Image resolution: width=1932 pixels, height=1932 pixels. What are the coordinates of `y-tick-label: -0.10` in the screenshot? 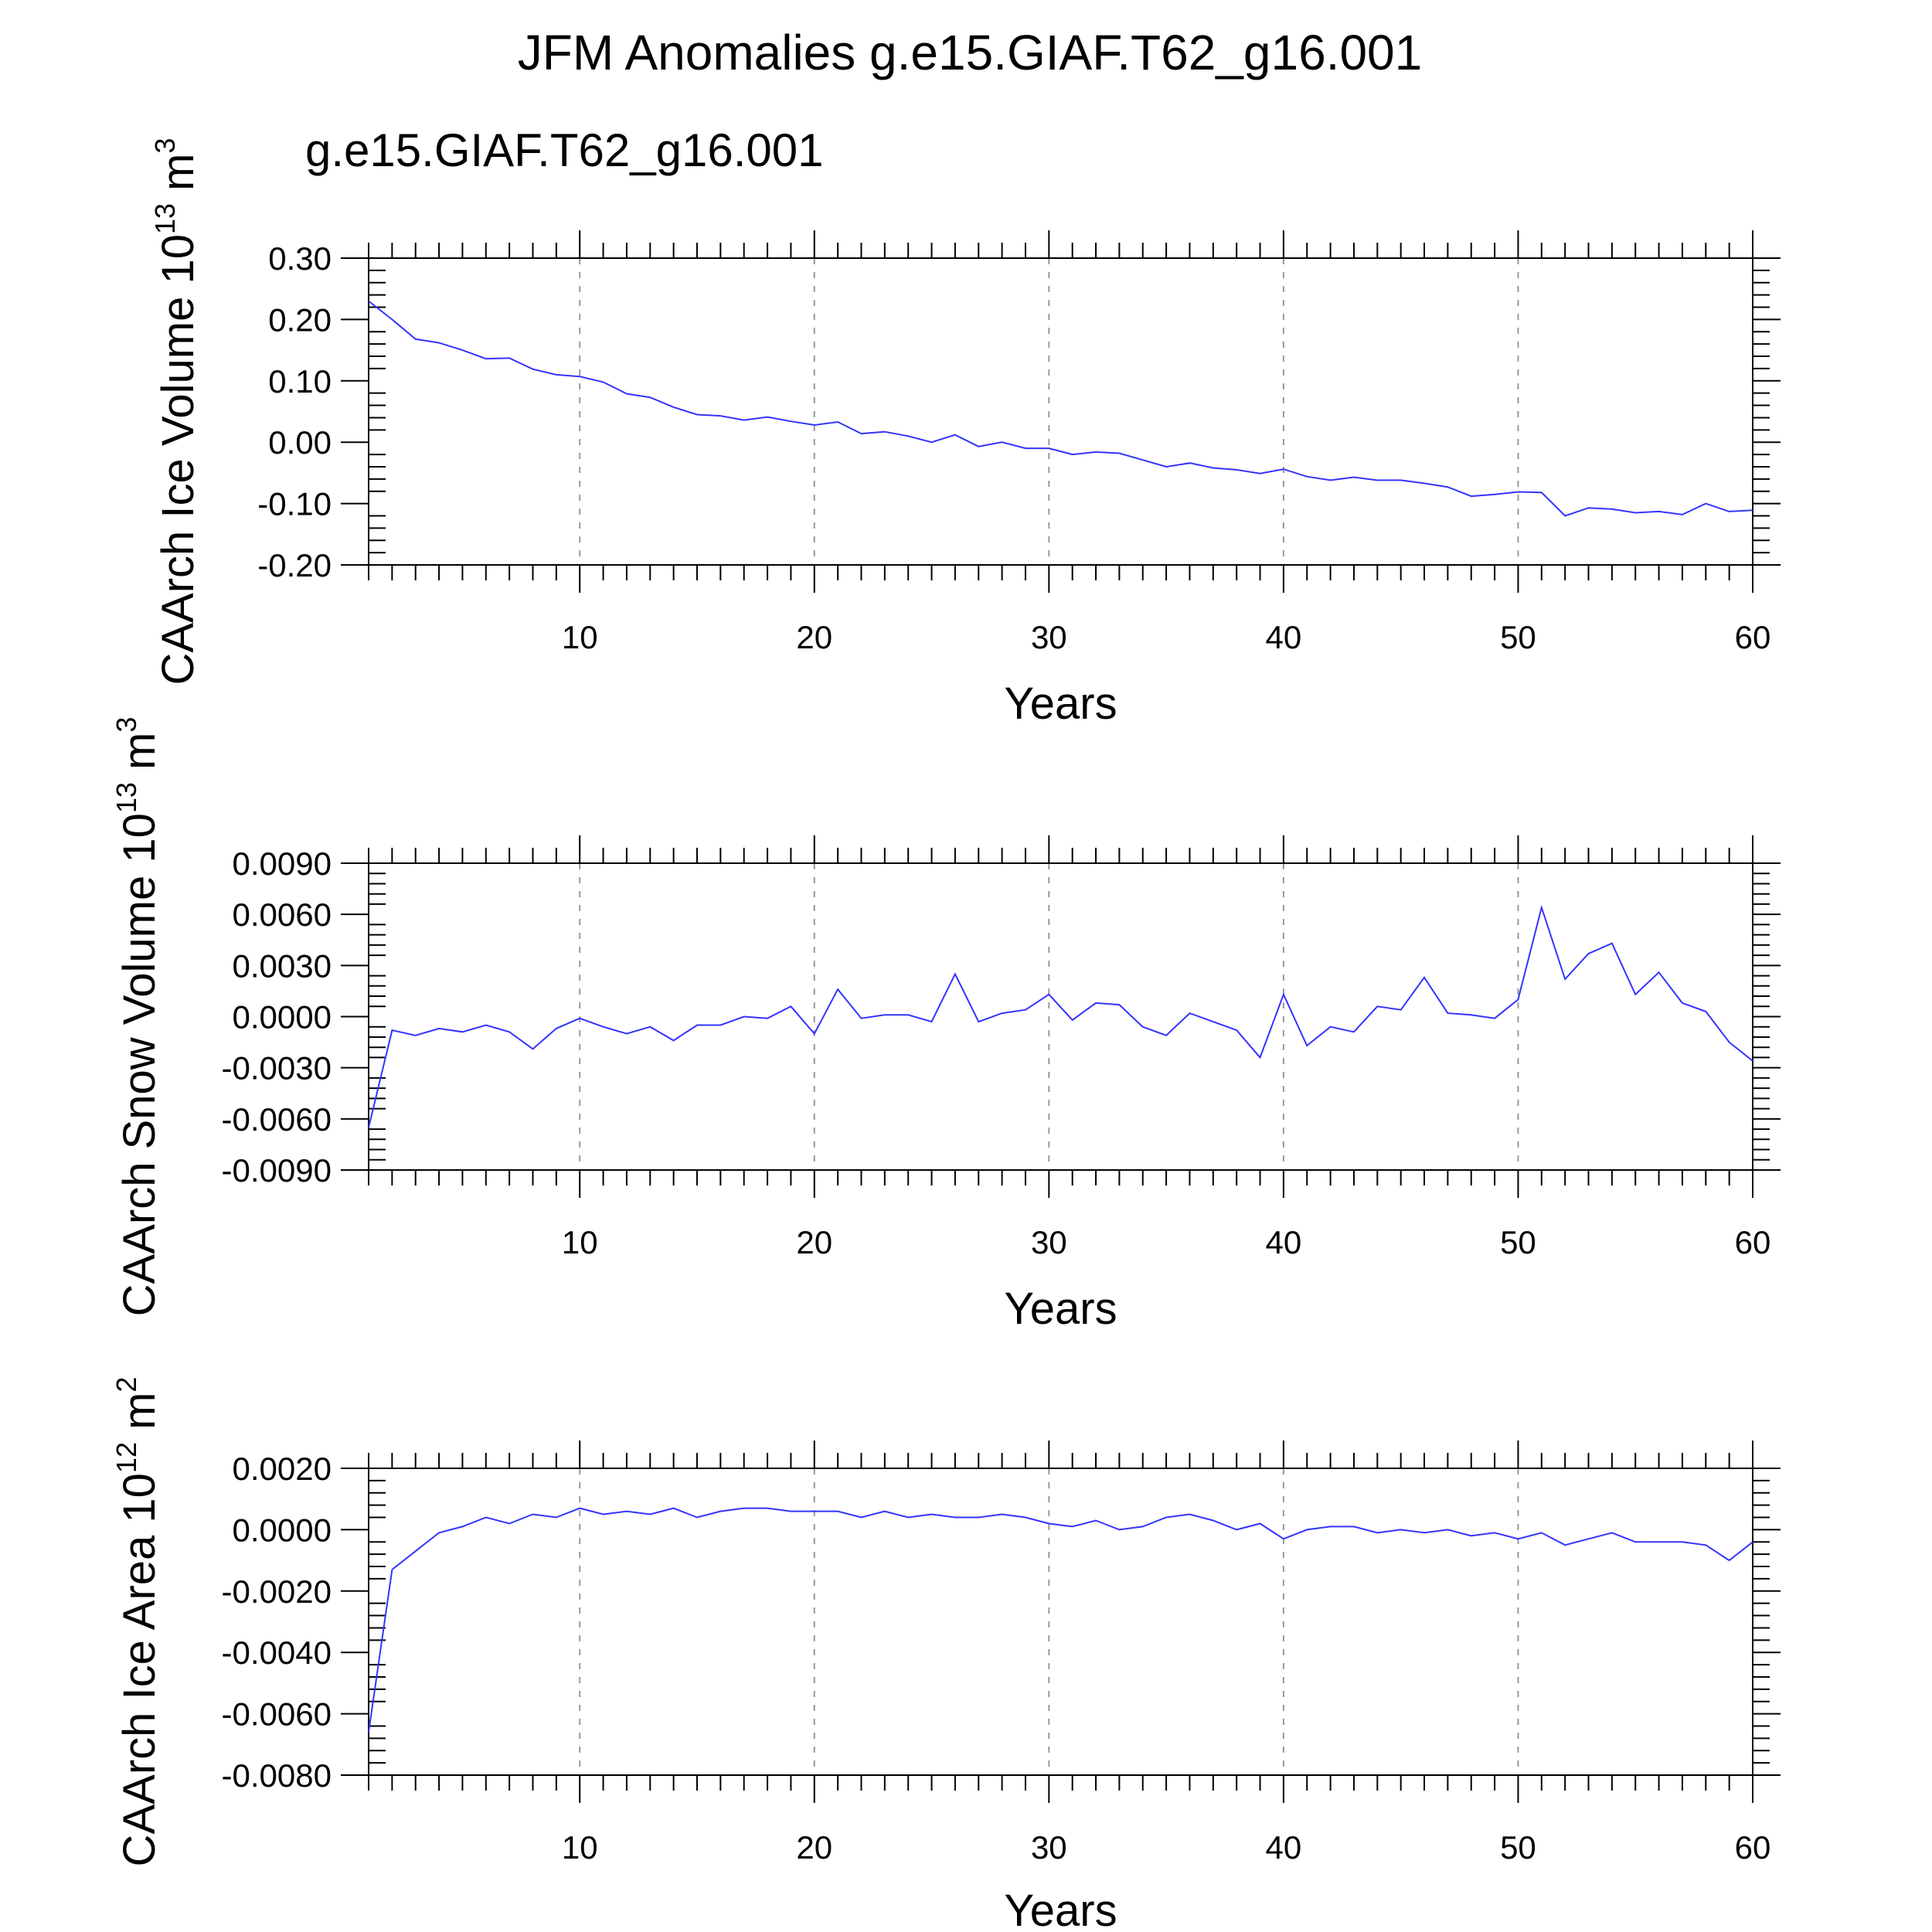 It's located at (294, 504).